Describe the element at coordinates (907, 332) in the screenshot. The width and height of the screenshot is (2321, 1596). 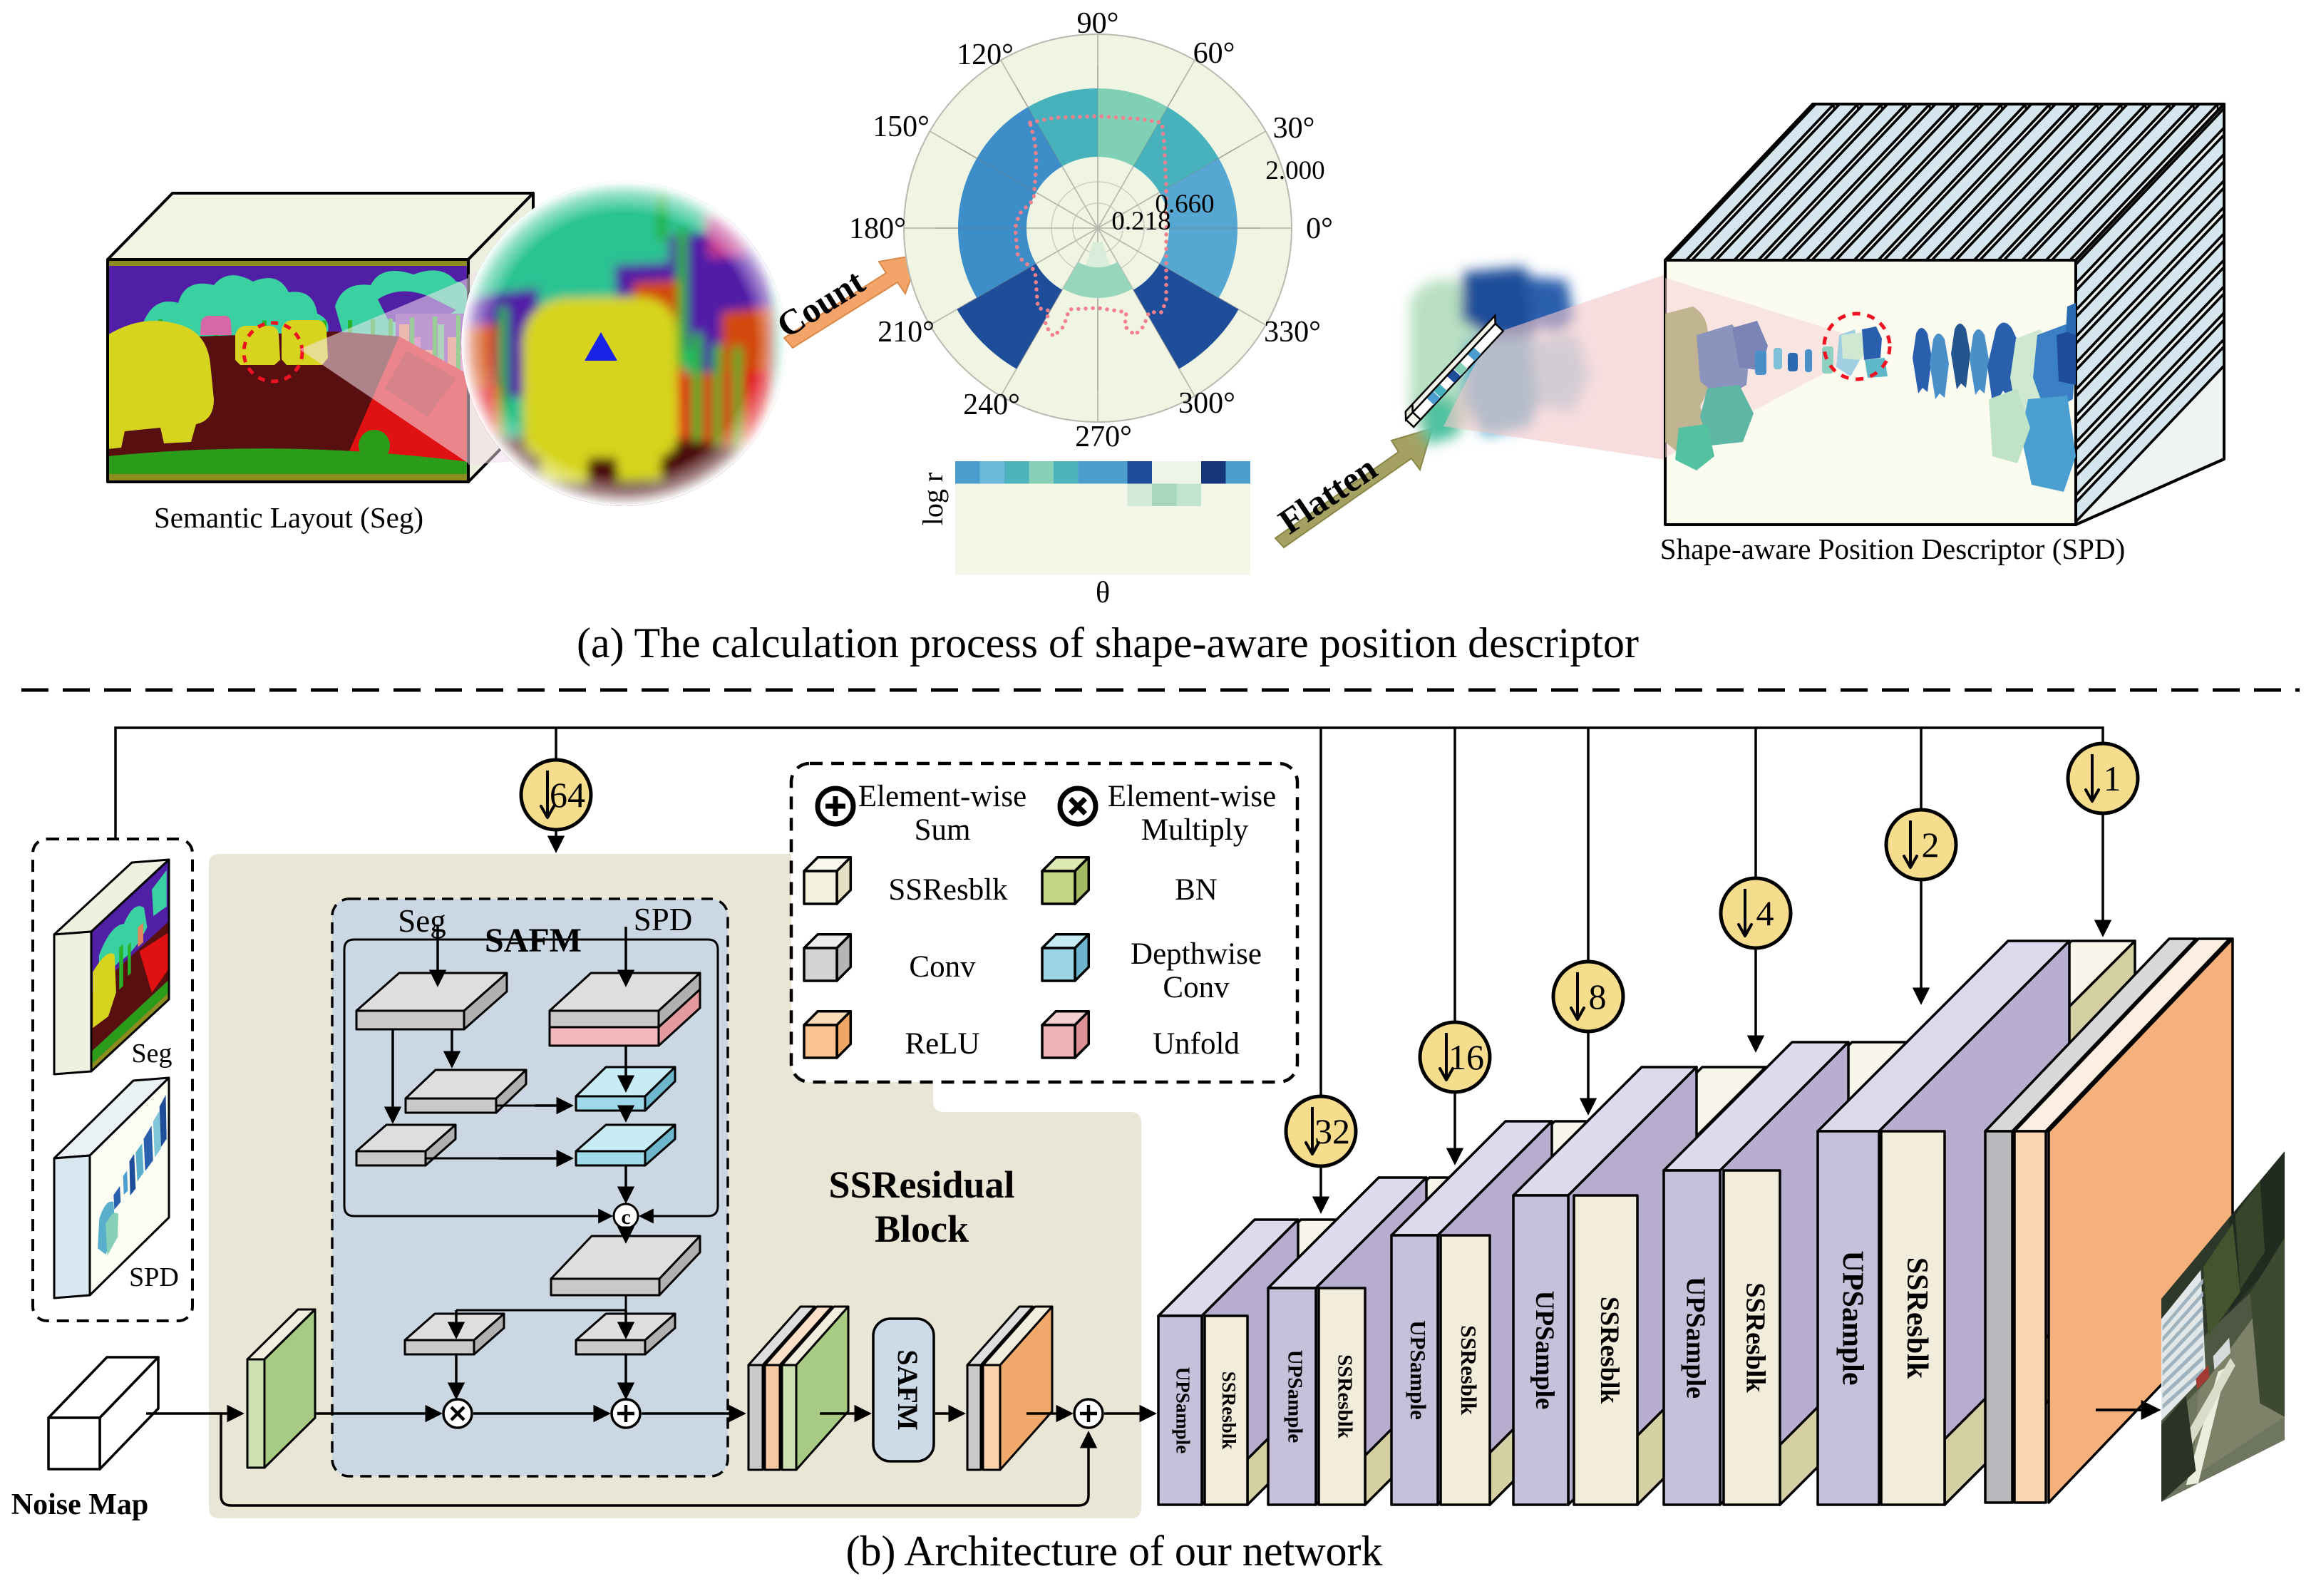
I see `svg-text: 210°` at that location.